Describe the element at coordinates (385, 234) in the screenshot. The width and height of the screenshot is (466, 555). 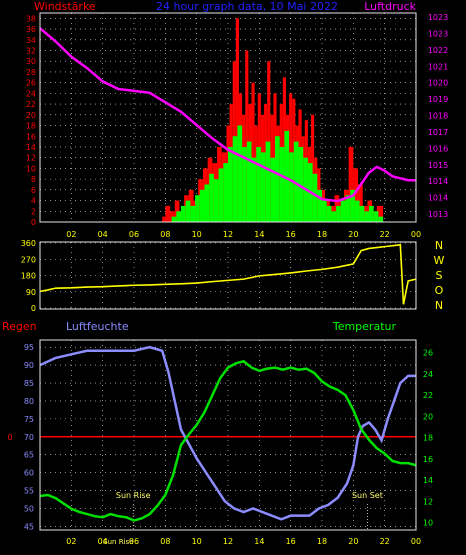
I see `wind-hour-label: 22` at that location.